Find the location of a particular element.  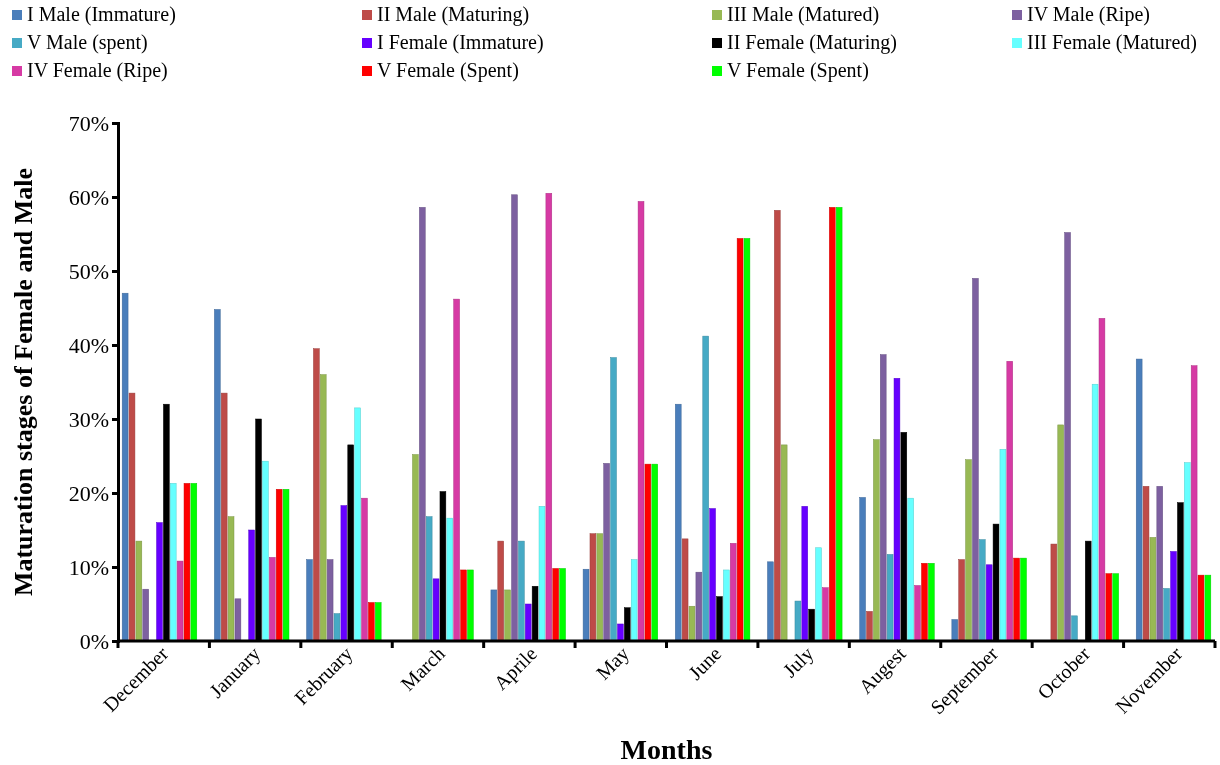

x-axis-title: Months is located at coordinates (666, 749).